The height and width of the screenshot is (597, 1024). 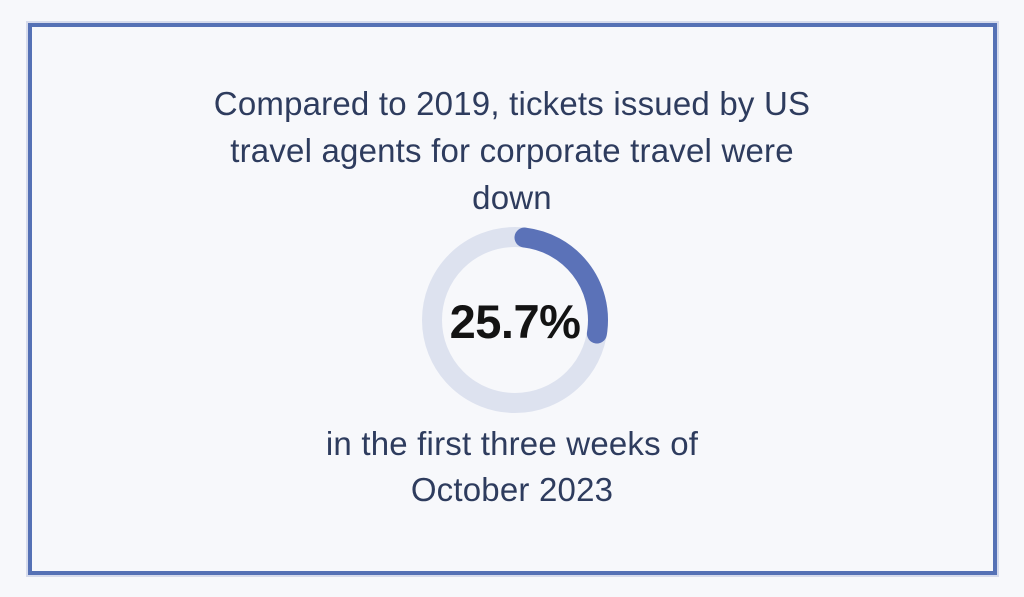 What do you see at coordinates (512, 489) in the screenshot?
I see `caption-line-2: October 2023` at bounding box center [512, 489].